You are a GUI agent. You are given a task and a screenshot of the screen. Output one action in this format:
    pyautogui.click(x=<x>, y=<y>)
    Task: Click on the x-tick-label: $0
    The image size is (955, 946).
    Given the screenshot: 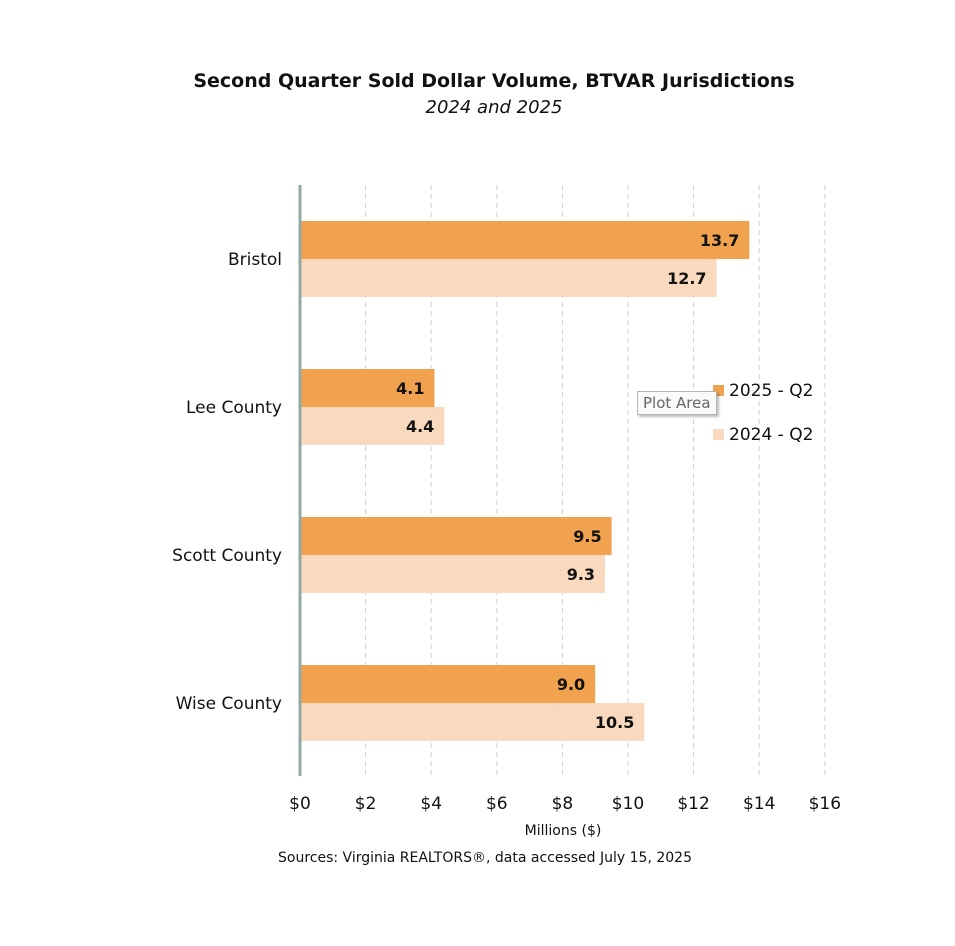 What is the action you would take?
    pyautogui.click(x=300, y=804)
    